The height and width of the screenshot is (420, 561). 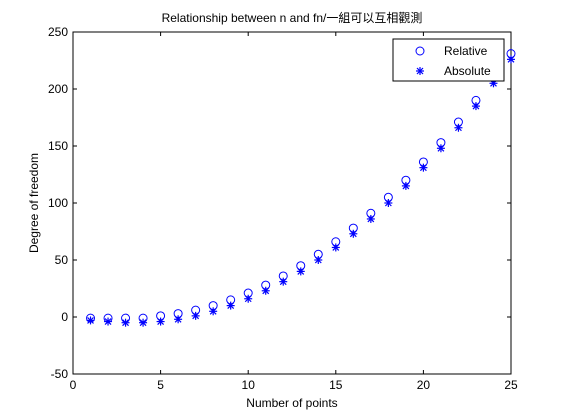 I want to click on legend-marker-relative, so click(x=420, y=51).